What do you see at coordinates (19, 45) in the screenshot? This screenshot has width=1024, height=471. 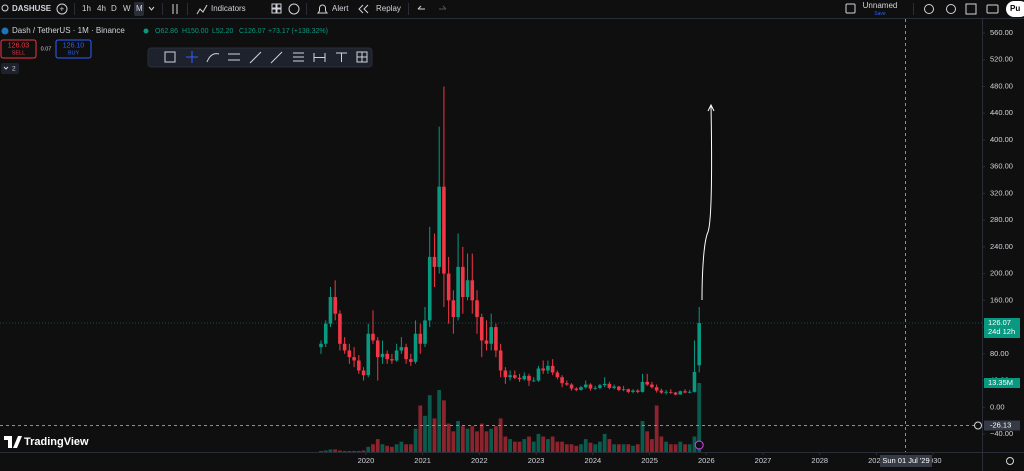 I see `sell-price: 126.03` at bounding box center [19, 45].